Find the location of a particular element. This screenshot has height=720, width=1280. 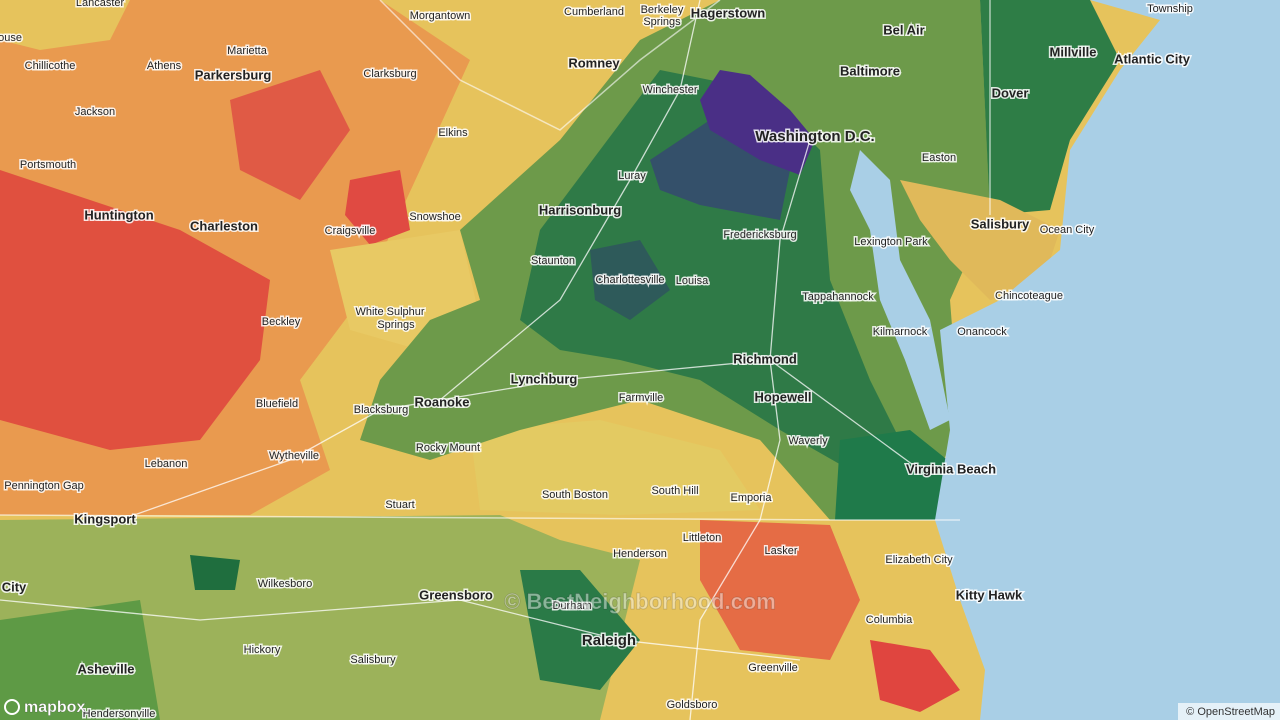

watermark: © BestNeighborhood.com is located at coordinates (640, 601).